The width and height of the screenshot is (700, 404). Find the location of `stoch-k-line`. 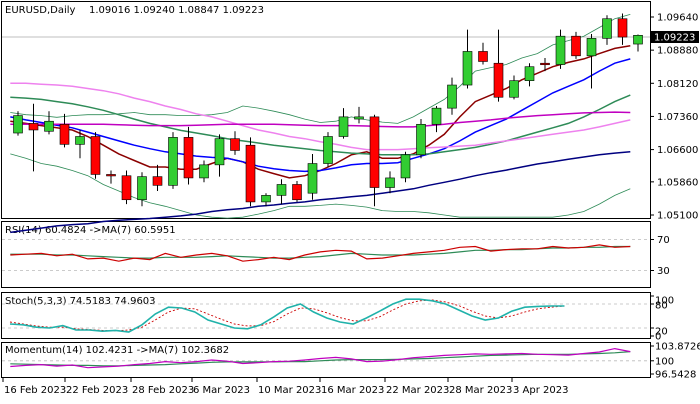

stoch-k-line is located at coordinates (287, 315).